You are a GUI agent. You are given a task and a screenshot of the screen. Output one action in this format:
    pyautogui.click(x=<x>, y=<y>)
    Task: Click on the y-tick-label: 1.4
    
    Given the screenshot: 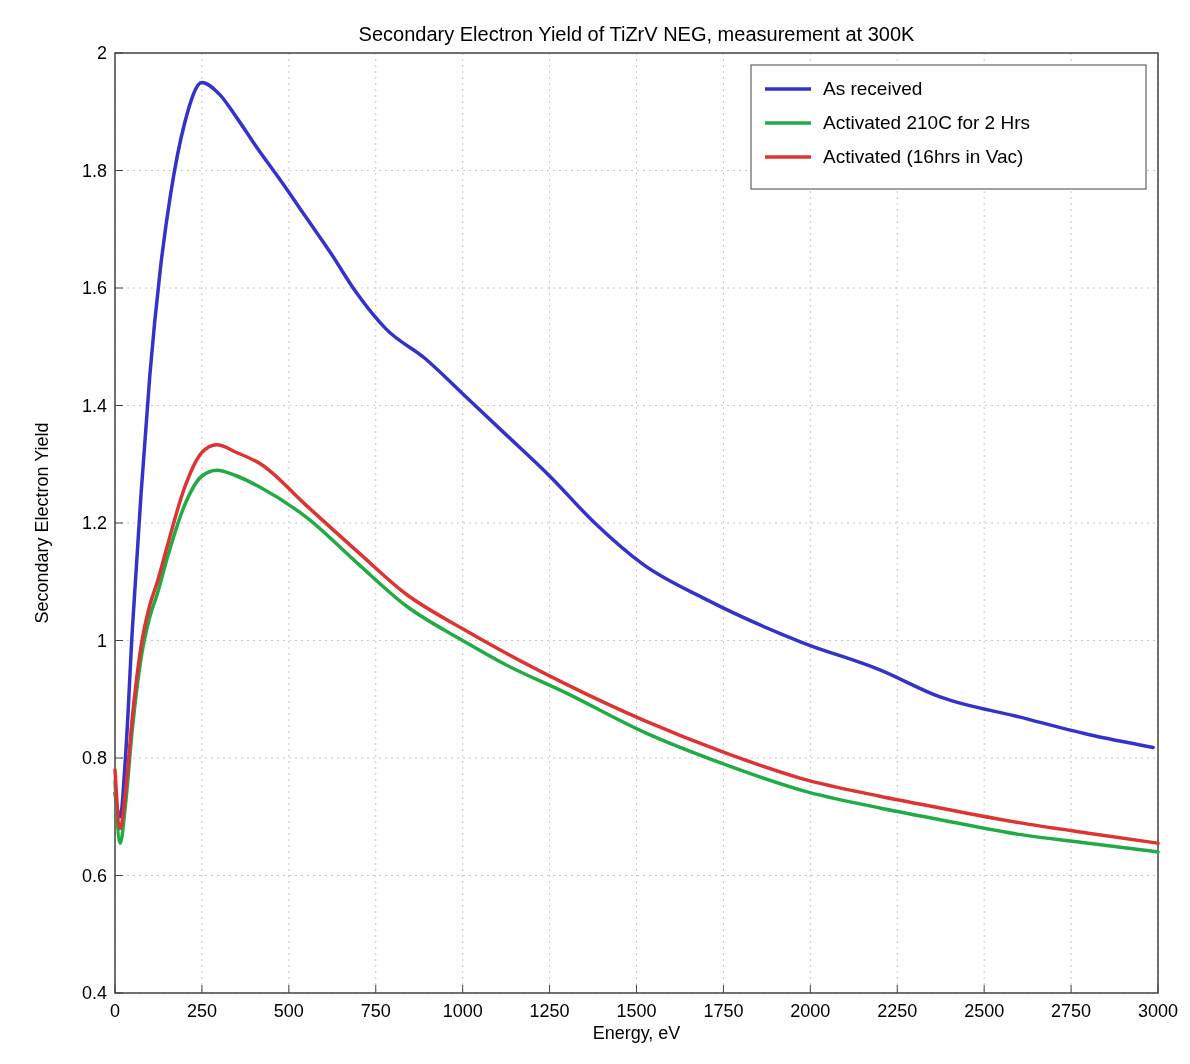 What is the action you would take?
    pyautogui.click(x=94, y=405)
    